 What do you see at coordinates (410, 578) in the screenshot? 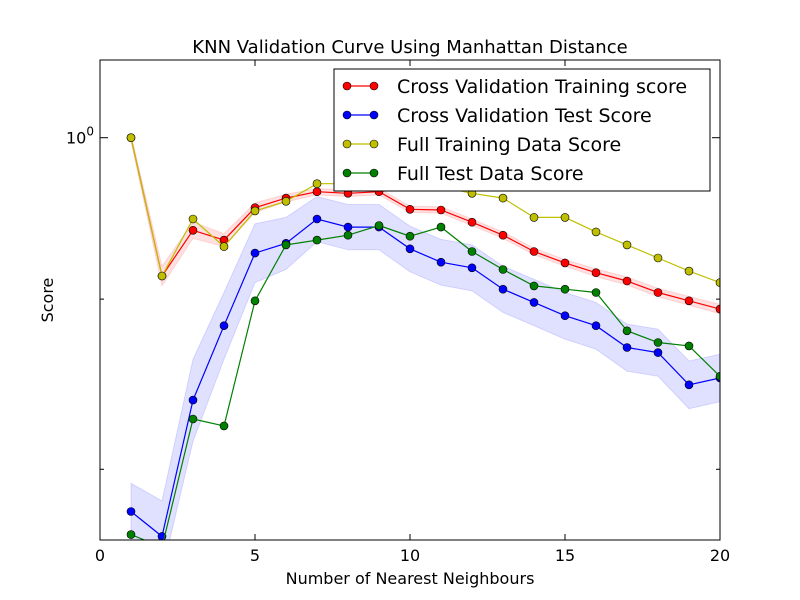
I see `x-axis-label: Number of Nearest Neighbours` at bounding box center [410, 578].